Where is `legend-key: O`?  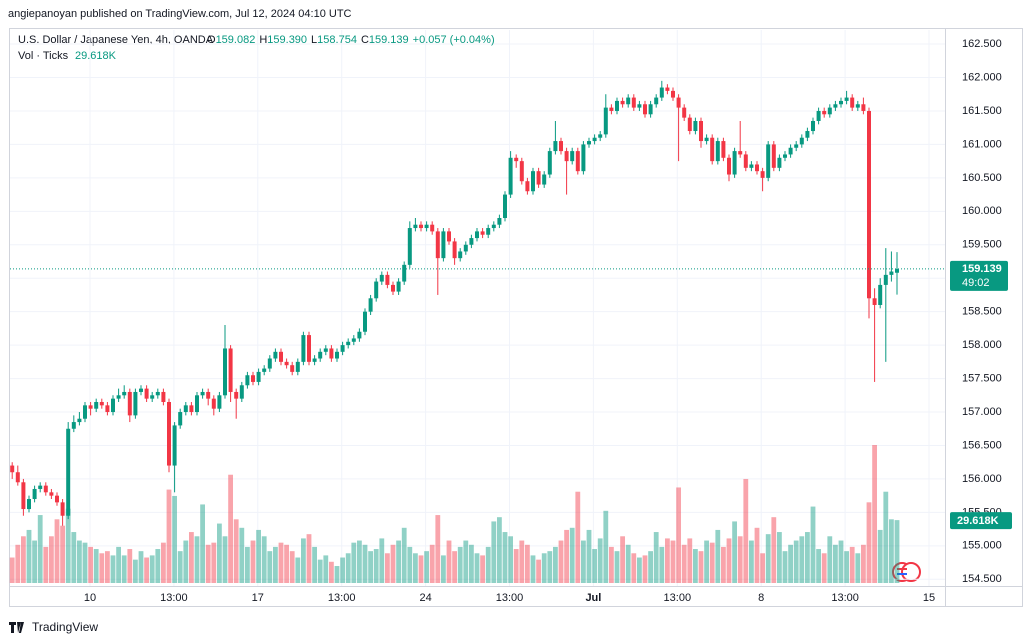
legend-key: O is located at coordinates (211, 40).